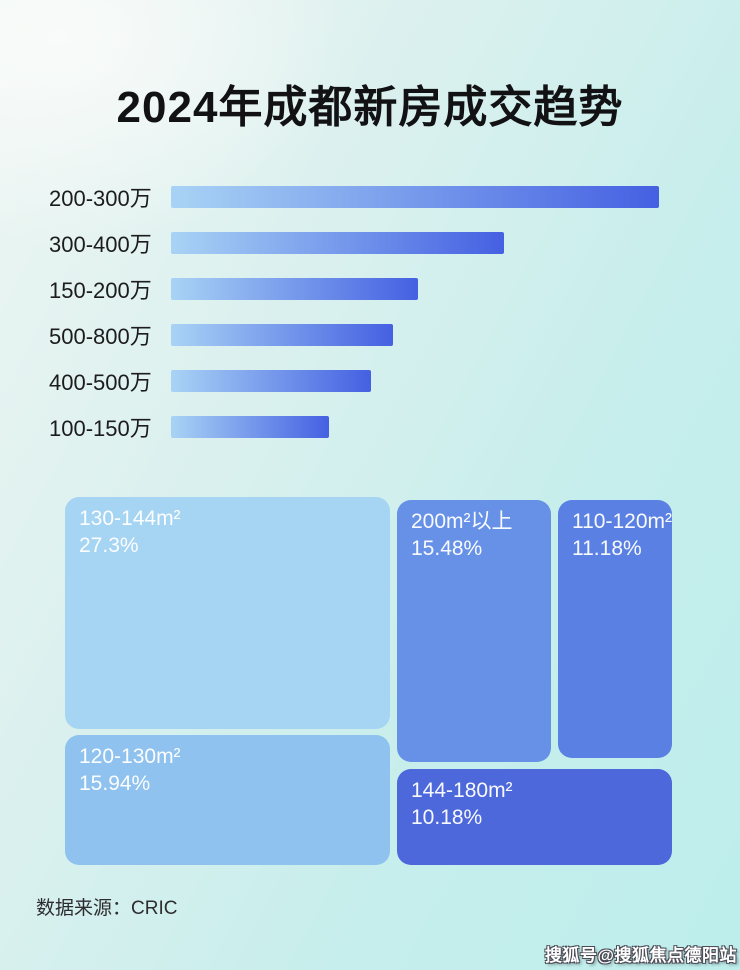 This screenshot has width=740, height=970. I want to click on treemap-tile: 110-120m² 11.18%, so click(615, 629).